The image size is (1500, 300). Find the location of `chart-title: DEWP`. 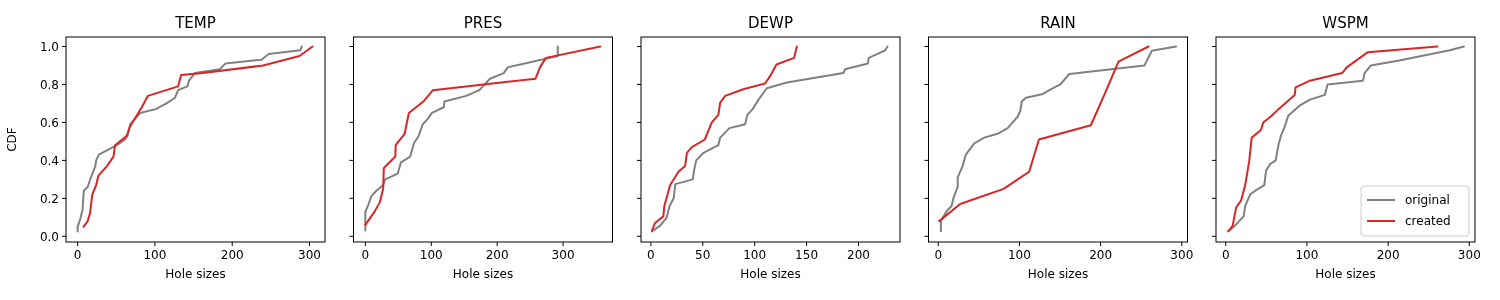

chart-title: DEWP is located at coordinates (770, 23).